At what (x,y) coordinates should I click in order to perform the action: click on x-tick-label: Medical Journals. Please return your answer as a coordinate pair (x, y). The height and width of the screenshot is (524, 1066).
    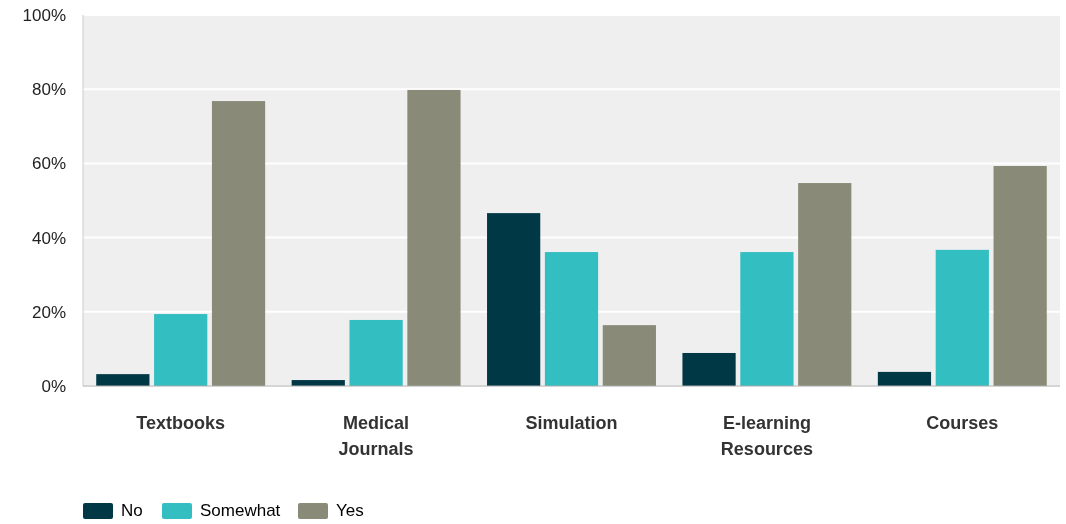
    Looking at the image, I should click on (376, 436).